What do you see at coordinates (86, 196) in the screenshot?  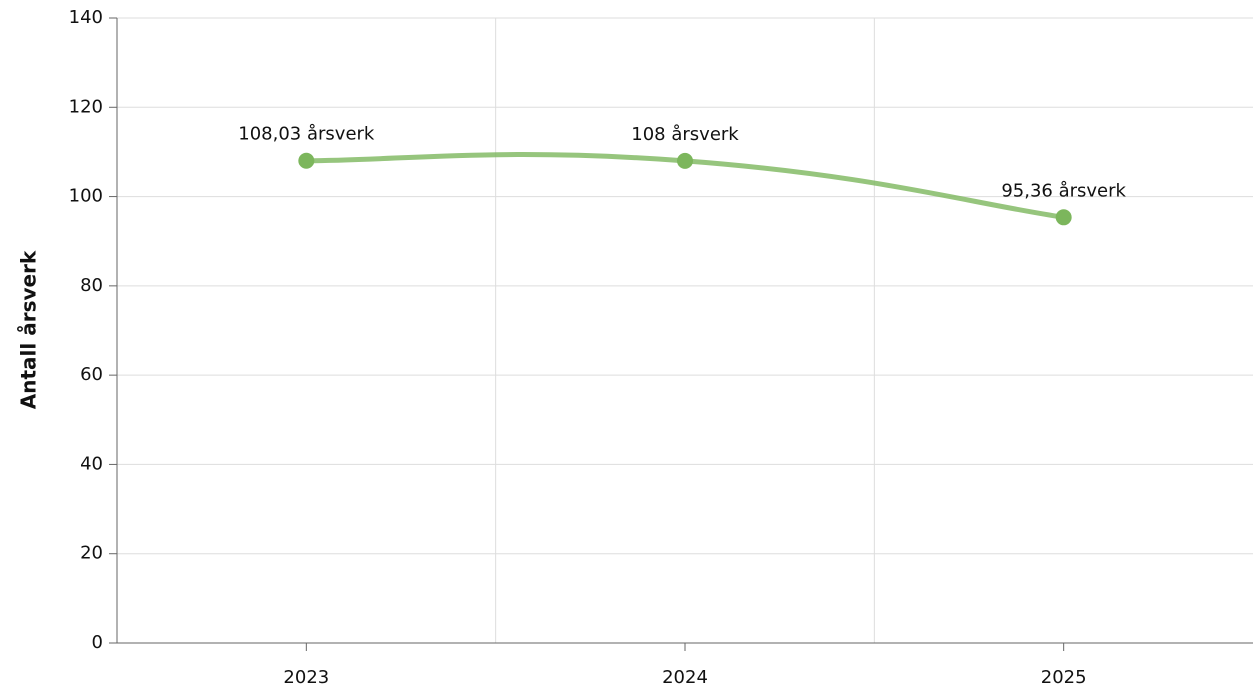 I see `y-tick-label: 100` at bounding box center [86, 196].